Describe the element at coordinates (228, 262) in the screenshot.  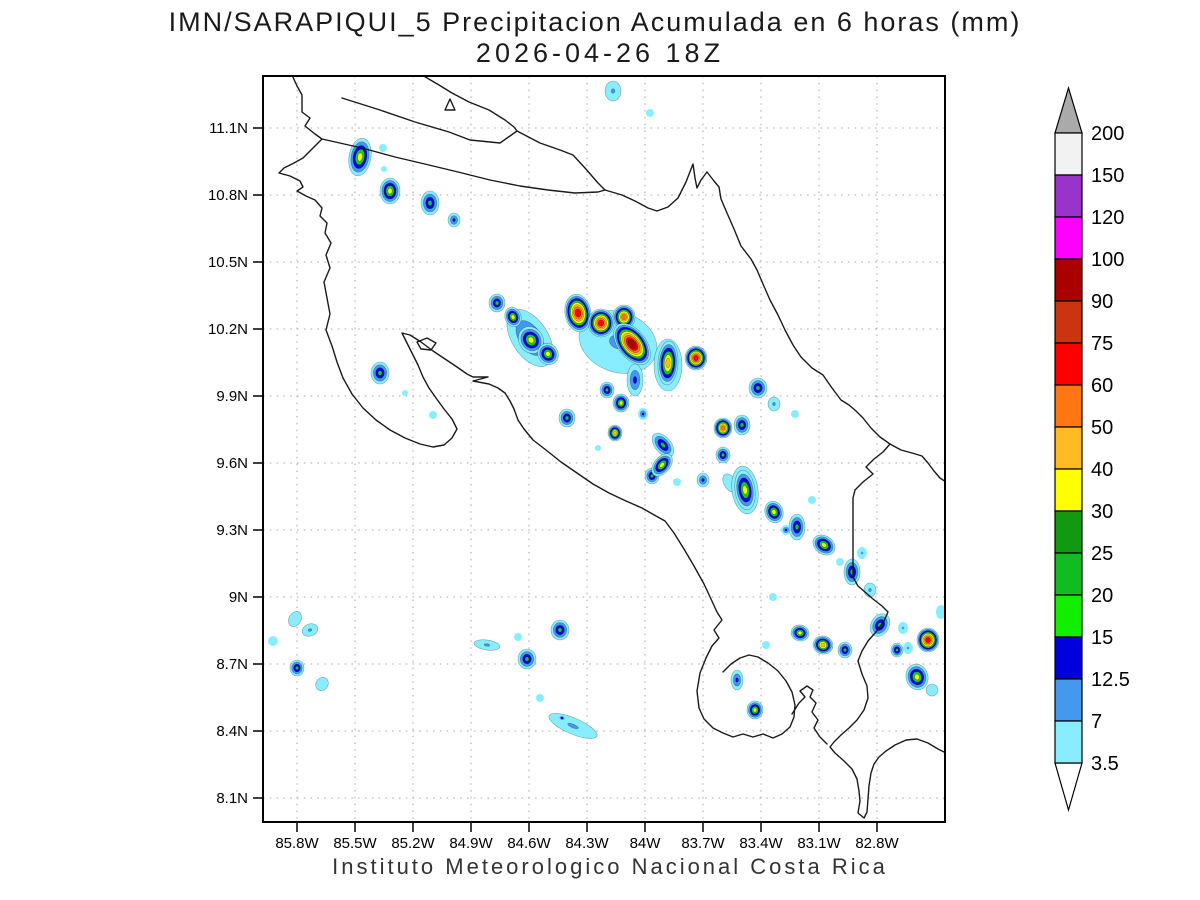
I see `lat-tick-label: 10.5N` at that location.